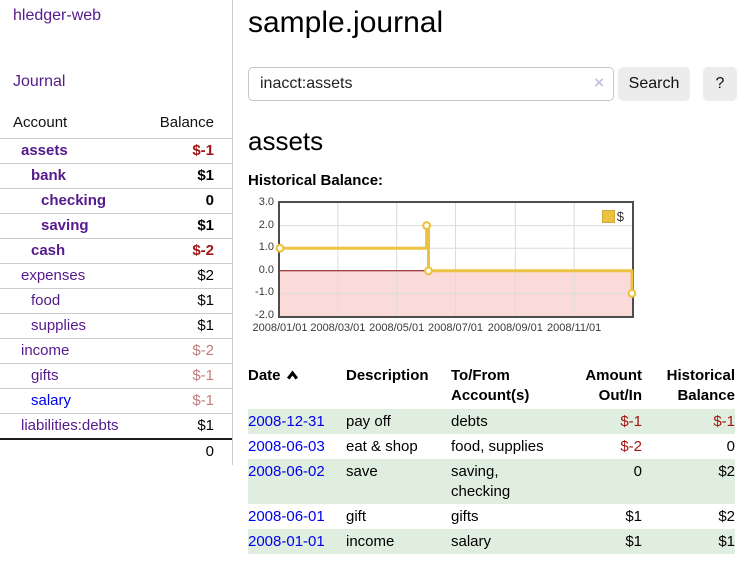 Image resolution: width=742 pixels, height=582 pixels. What do you see at coordinates (382, 446) in the screenshot?
I see `transaction-description-cell: eat & shop` at bounding box center [382, 446].